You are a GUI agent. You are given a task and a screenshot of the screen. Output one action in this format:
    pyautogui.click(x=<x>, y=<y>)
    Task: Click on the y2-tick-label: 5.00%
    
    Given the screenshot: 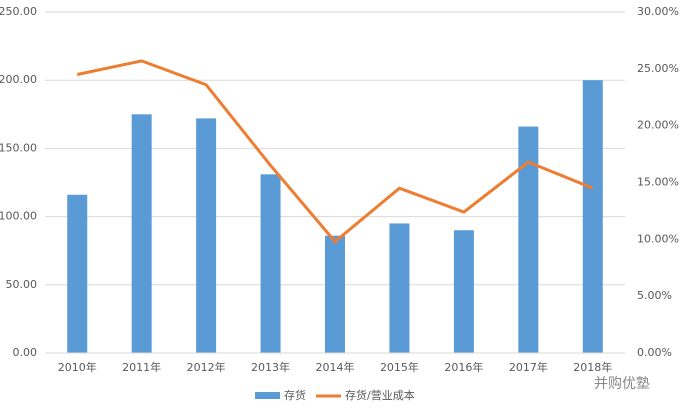 What is the action you would take?
    pyautogui.click(x=654, y=295)
    